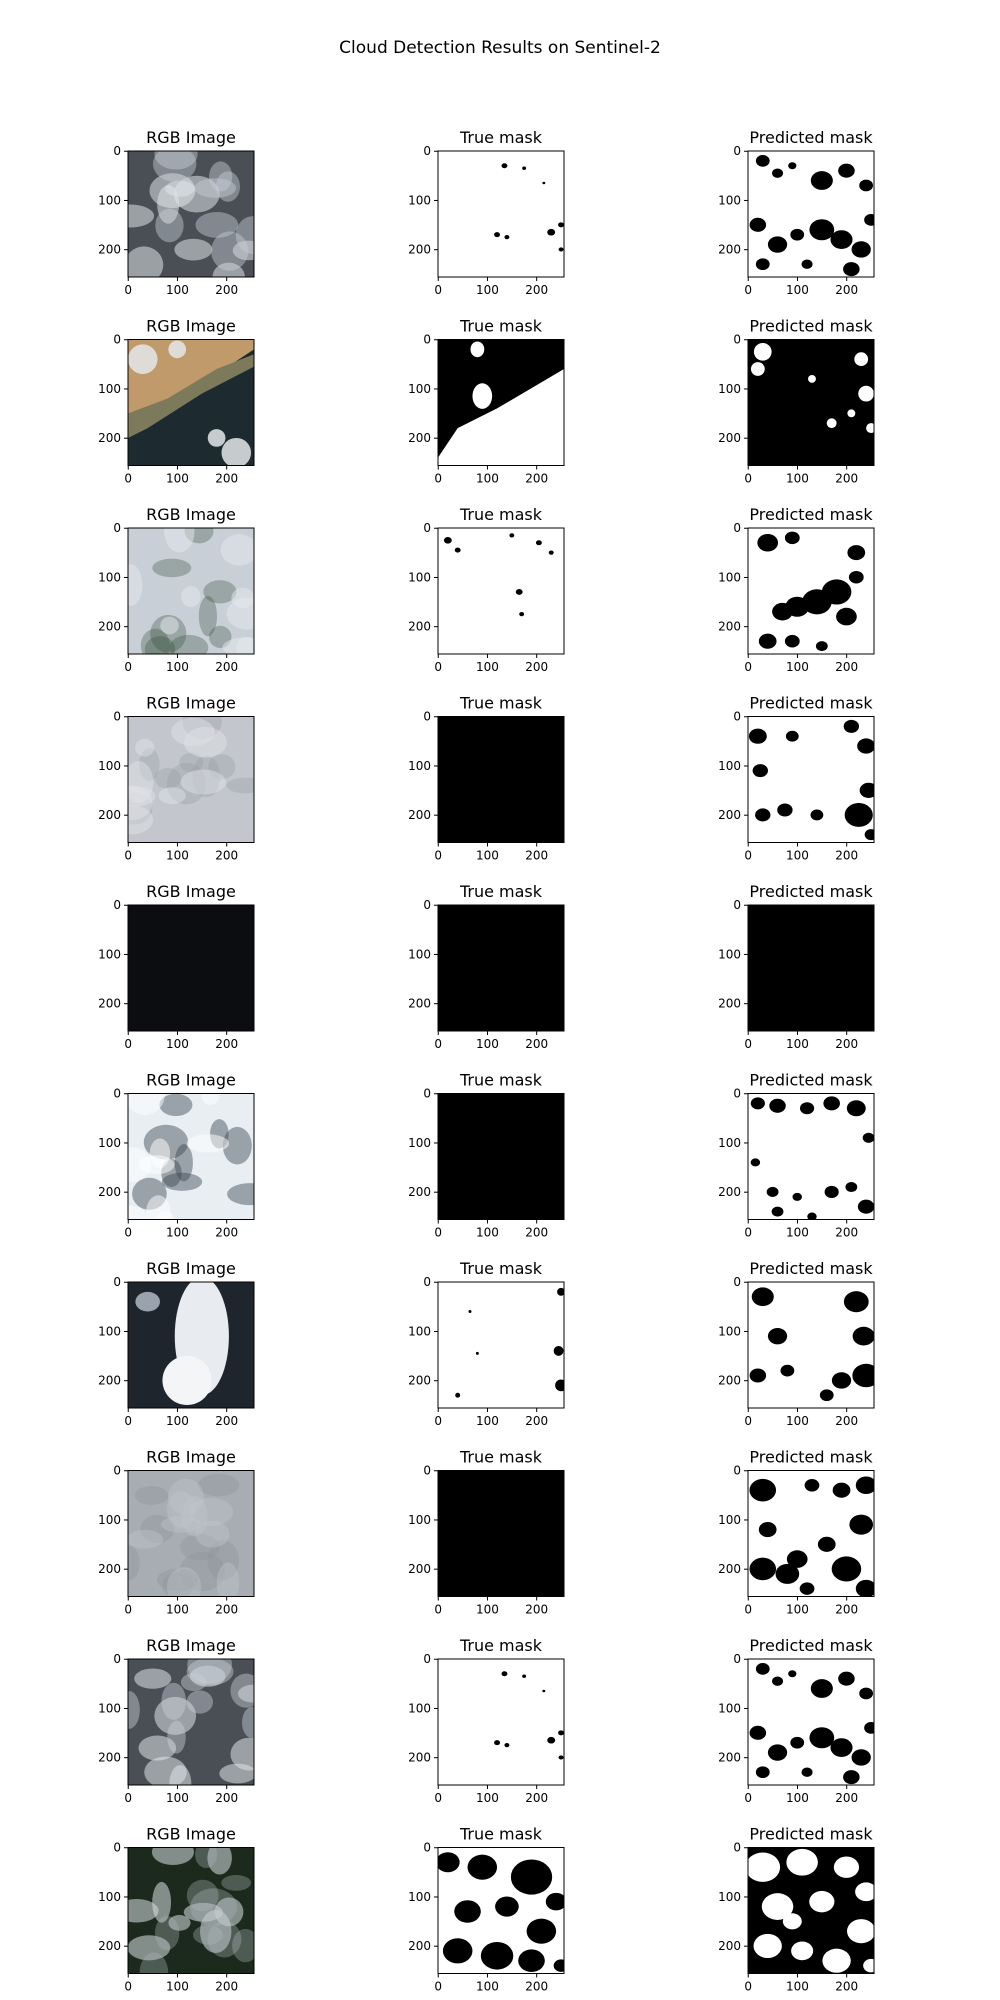 Image resolution: width=1000 pixels, height=2000 pixels. I want to click on panel-row8-rgb: RGB Image 0 100 200 0 100 200, so click(176, 1532).